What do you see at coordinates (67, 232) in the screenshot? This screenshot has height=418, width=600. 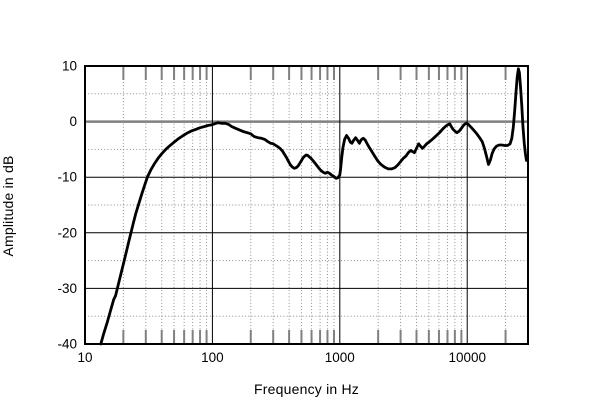 I see `y-tick-label: -20` at bounding box center [67, 232].